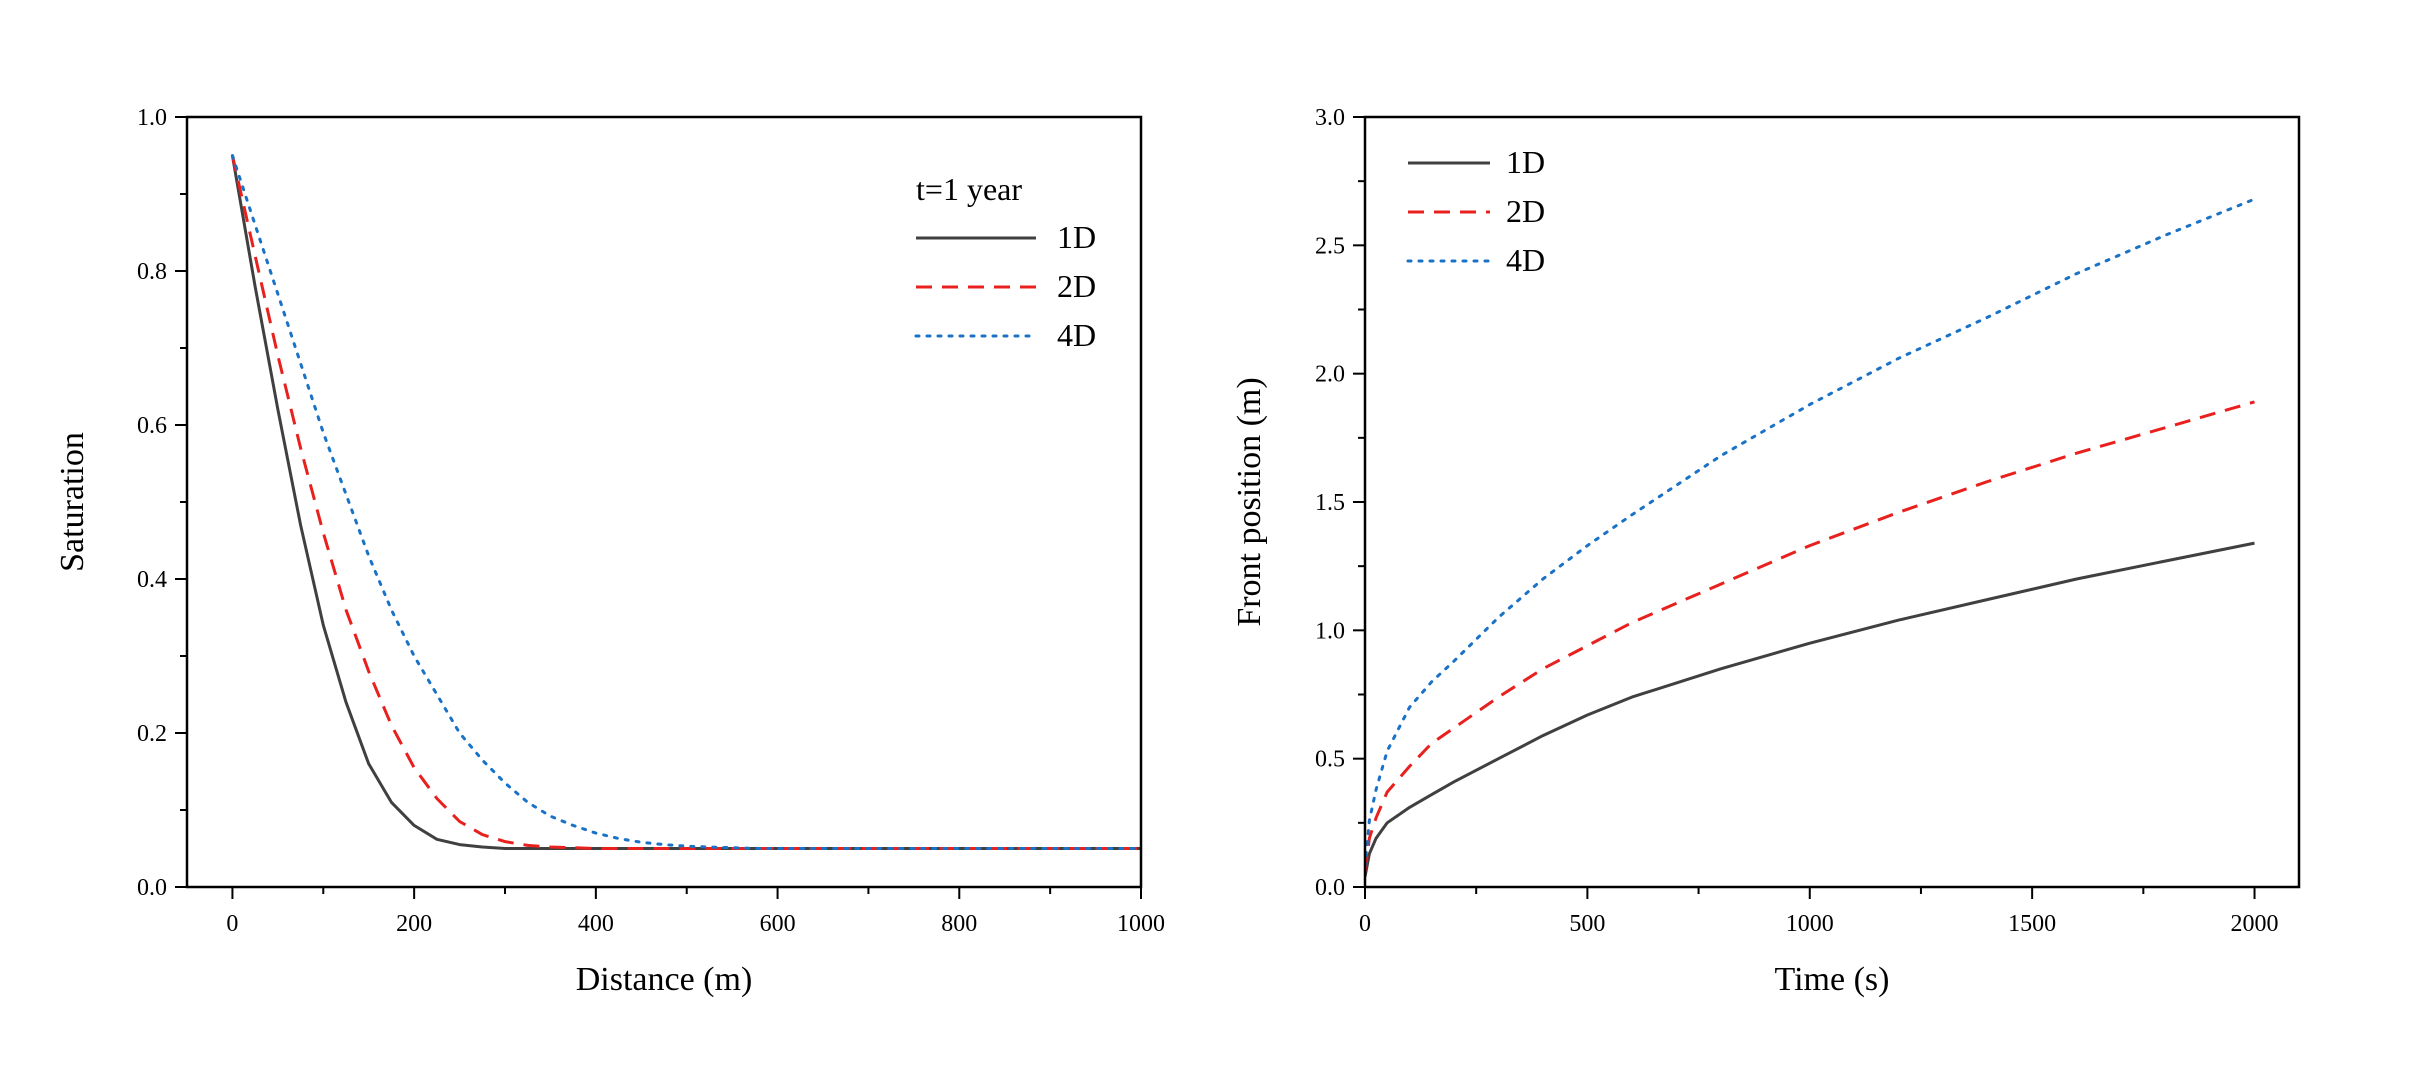 This screenshot has height=1065, width=2416. Describe the element at coordinates (664, 979) in the screenshot. I see `x-axis-title: Distance (m)` at that location.